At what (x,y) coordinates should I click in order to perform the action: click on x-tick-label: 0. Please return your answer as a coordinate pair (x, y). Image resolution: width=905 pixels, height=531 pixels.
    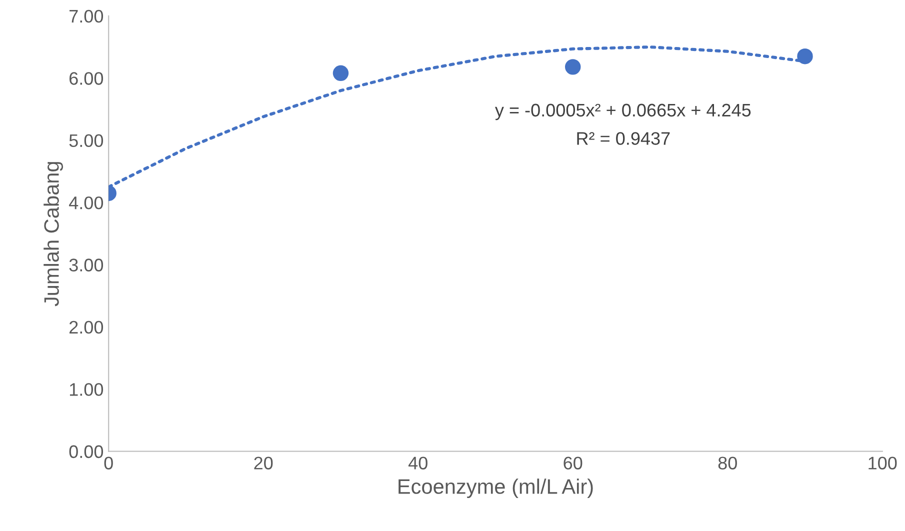
    Looking at the image, I should click on (108, 463).